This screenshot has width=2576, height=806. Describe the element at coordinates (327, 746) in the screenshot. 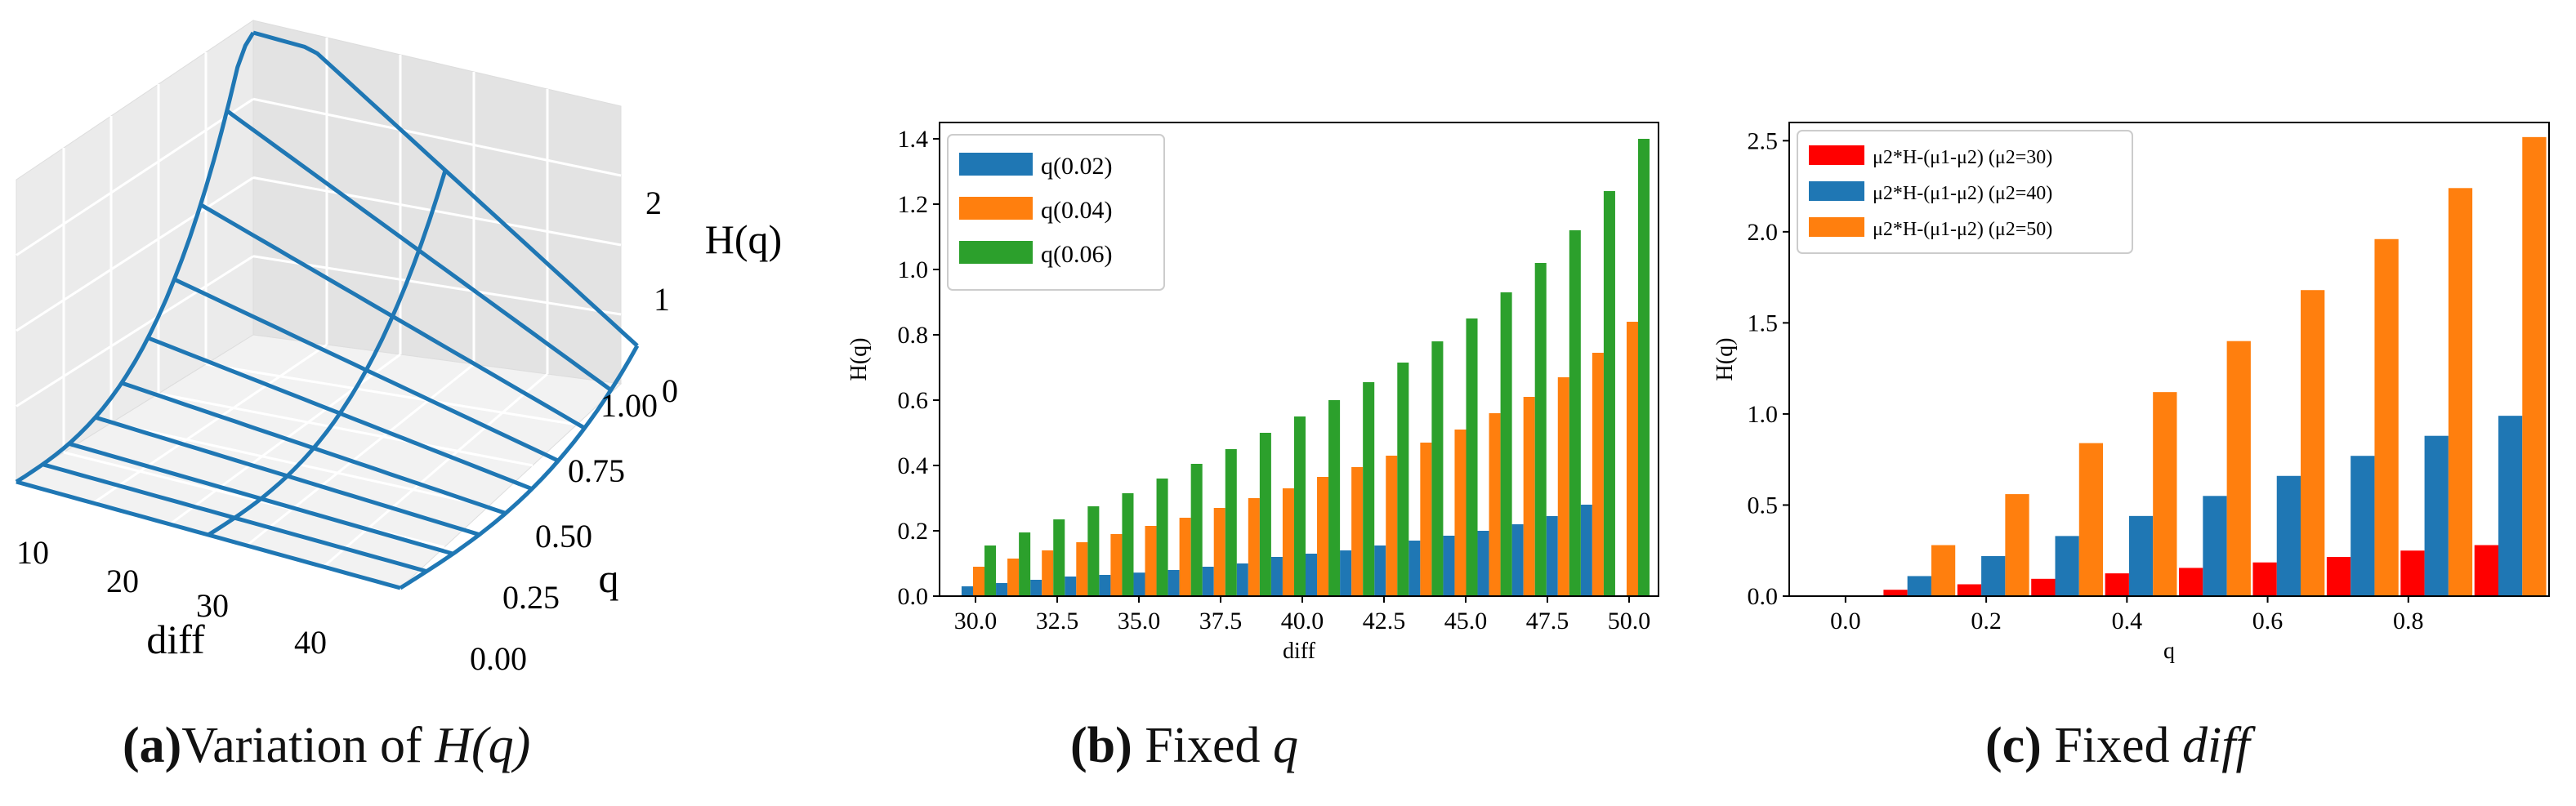

I see `caption-a: (a)Variation of H(q)` at that location.